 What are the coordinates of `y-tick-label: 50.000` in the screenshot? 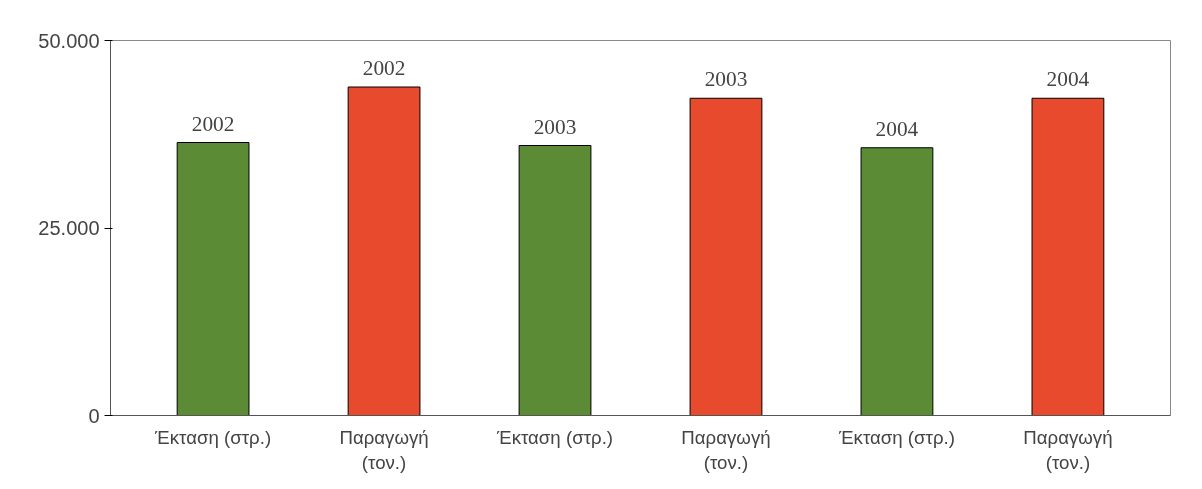 It's located at (69, 40).